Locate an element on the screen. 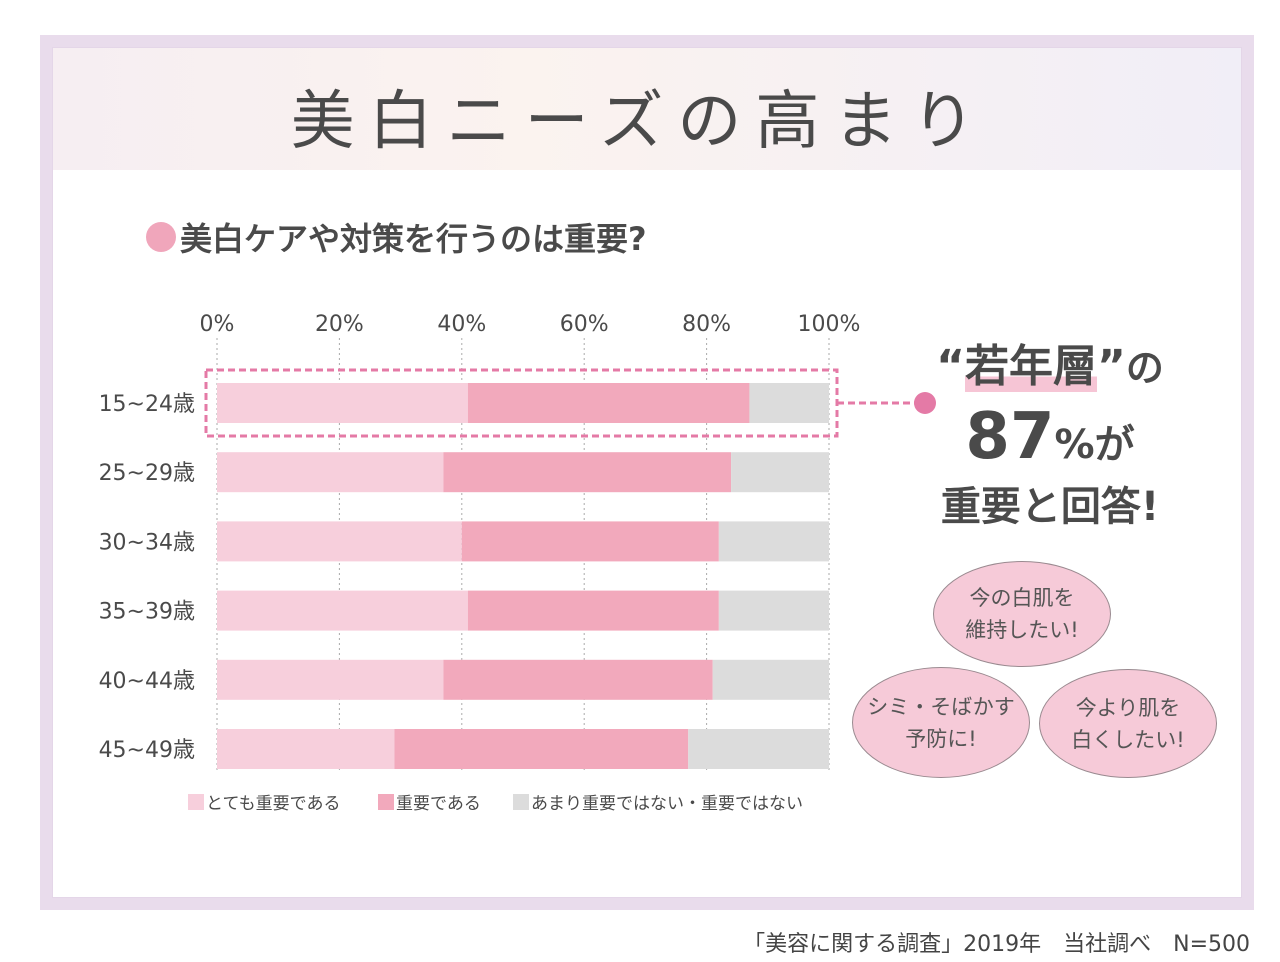  y-category-label: 35~39歳 is located at coordinates (147, 612).